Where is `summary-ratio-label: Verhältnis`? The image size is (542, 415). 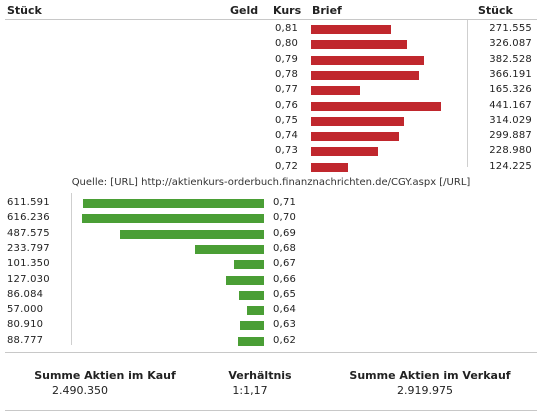 summary-ratio-label: Verhältnis is located at coordinates (260, 375).